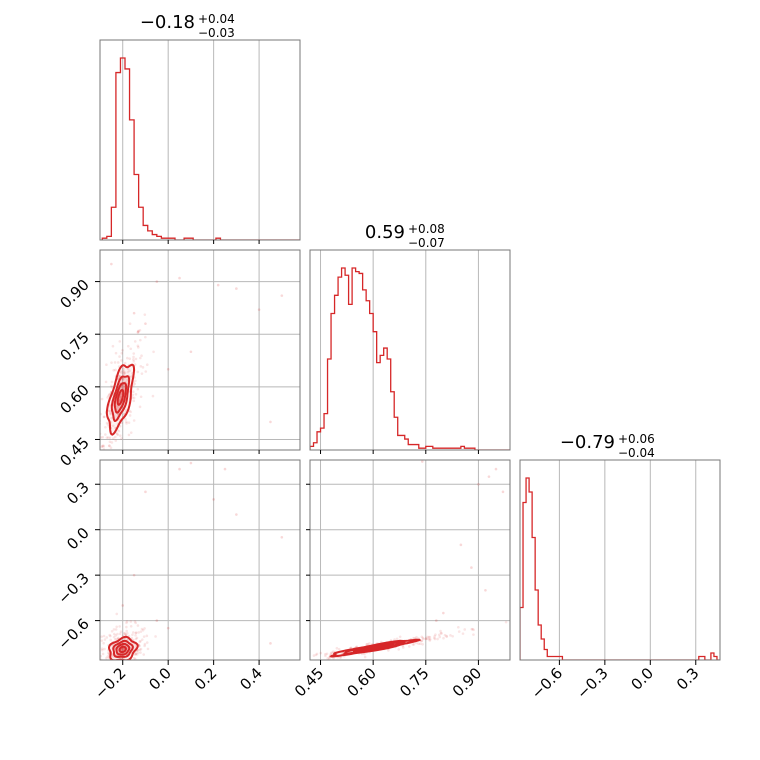 This screenshot has height=760, width=760. What do you see at coordinates (414, 682) in the screenshot?
I see `x-tick-label-1-2: 0.75` at bounding box center [414, 682].